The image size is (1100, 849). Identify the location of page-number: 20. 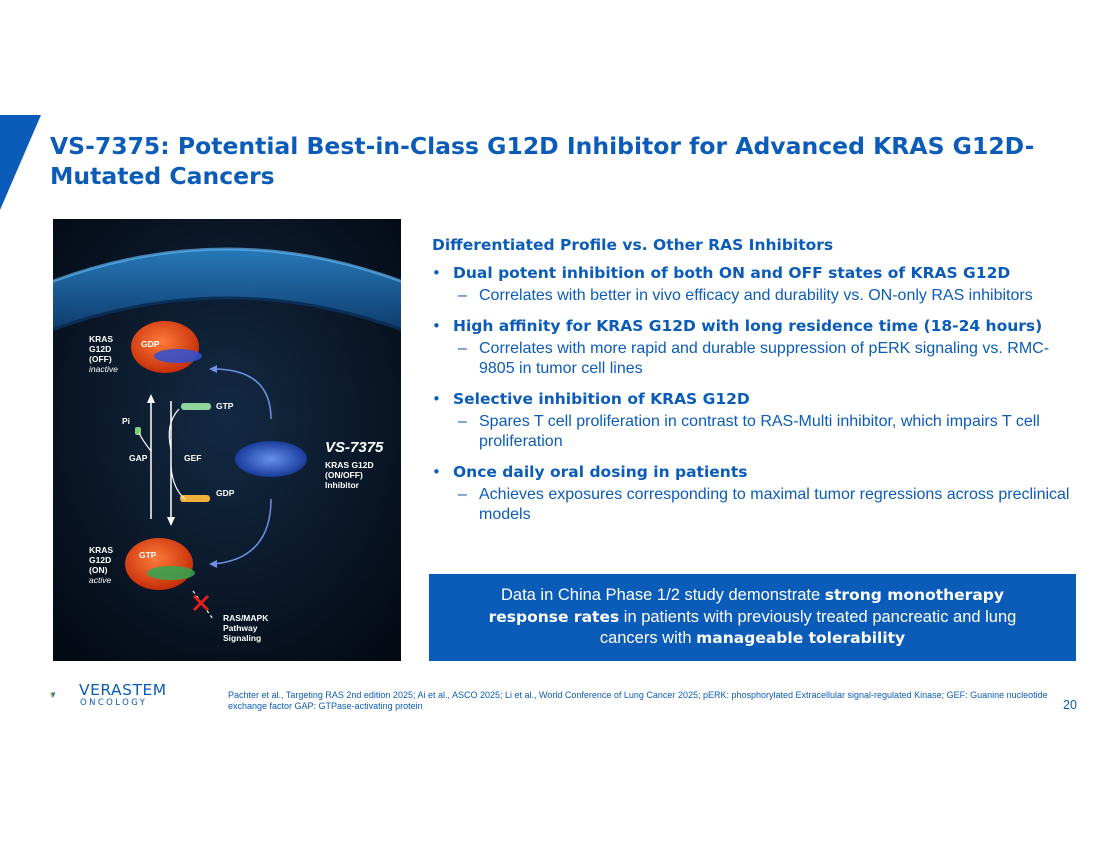
(1070, 705).